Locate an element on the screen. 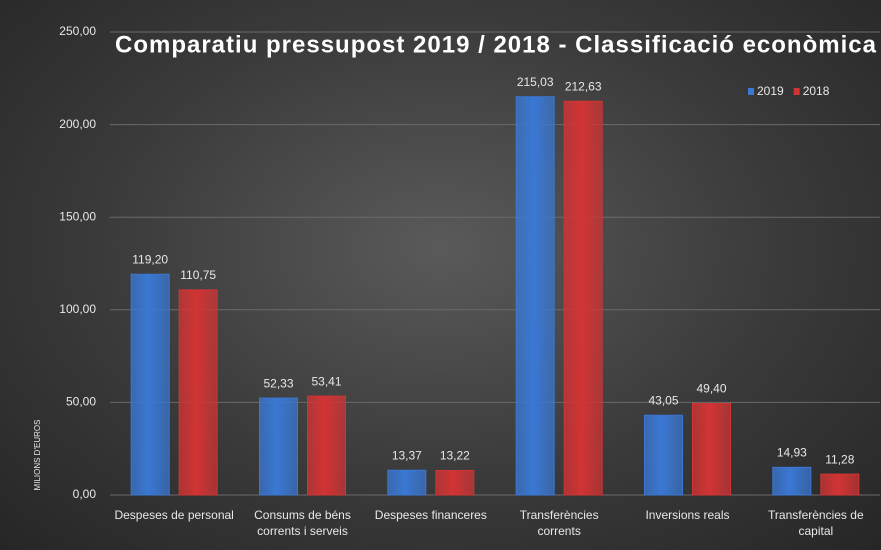  value-label: 119,20 is located at coordinates (150, 259).